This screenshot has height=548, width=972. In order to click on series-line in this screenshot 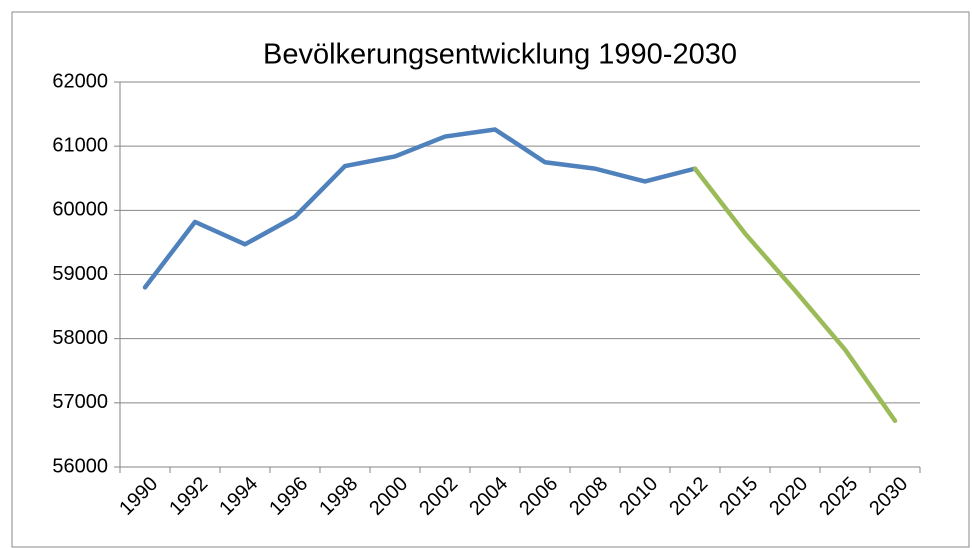, I will do `click(795, 295)`.